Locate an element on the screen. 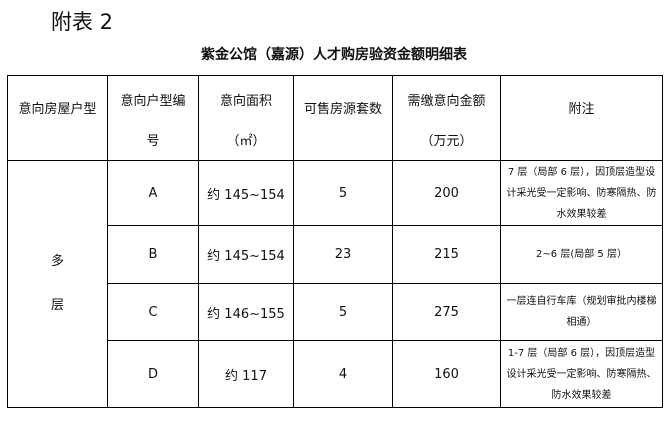 The height and width of the screenshot is (421, 668). header-amount-line2: （万元） is located at coordinates (446, 141).